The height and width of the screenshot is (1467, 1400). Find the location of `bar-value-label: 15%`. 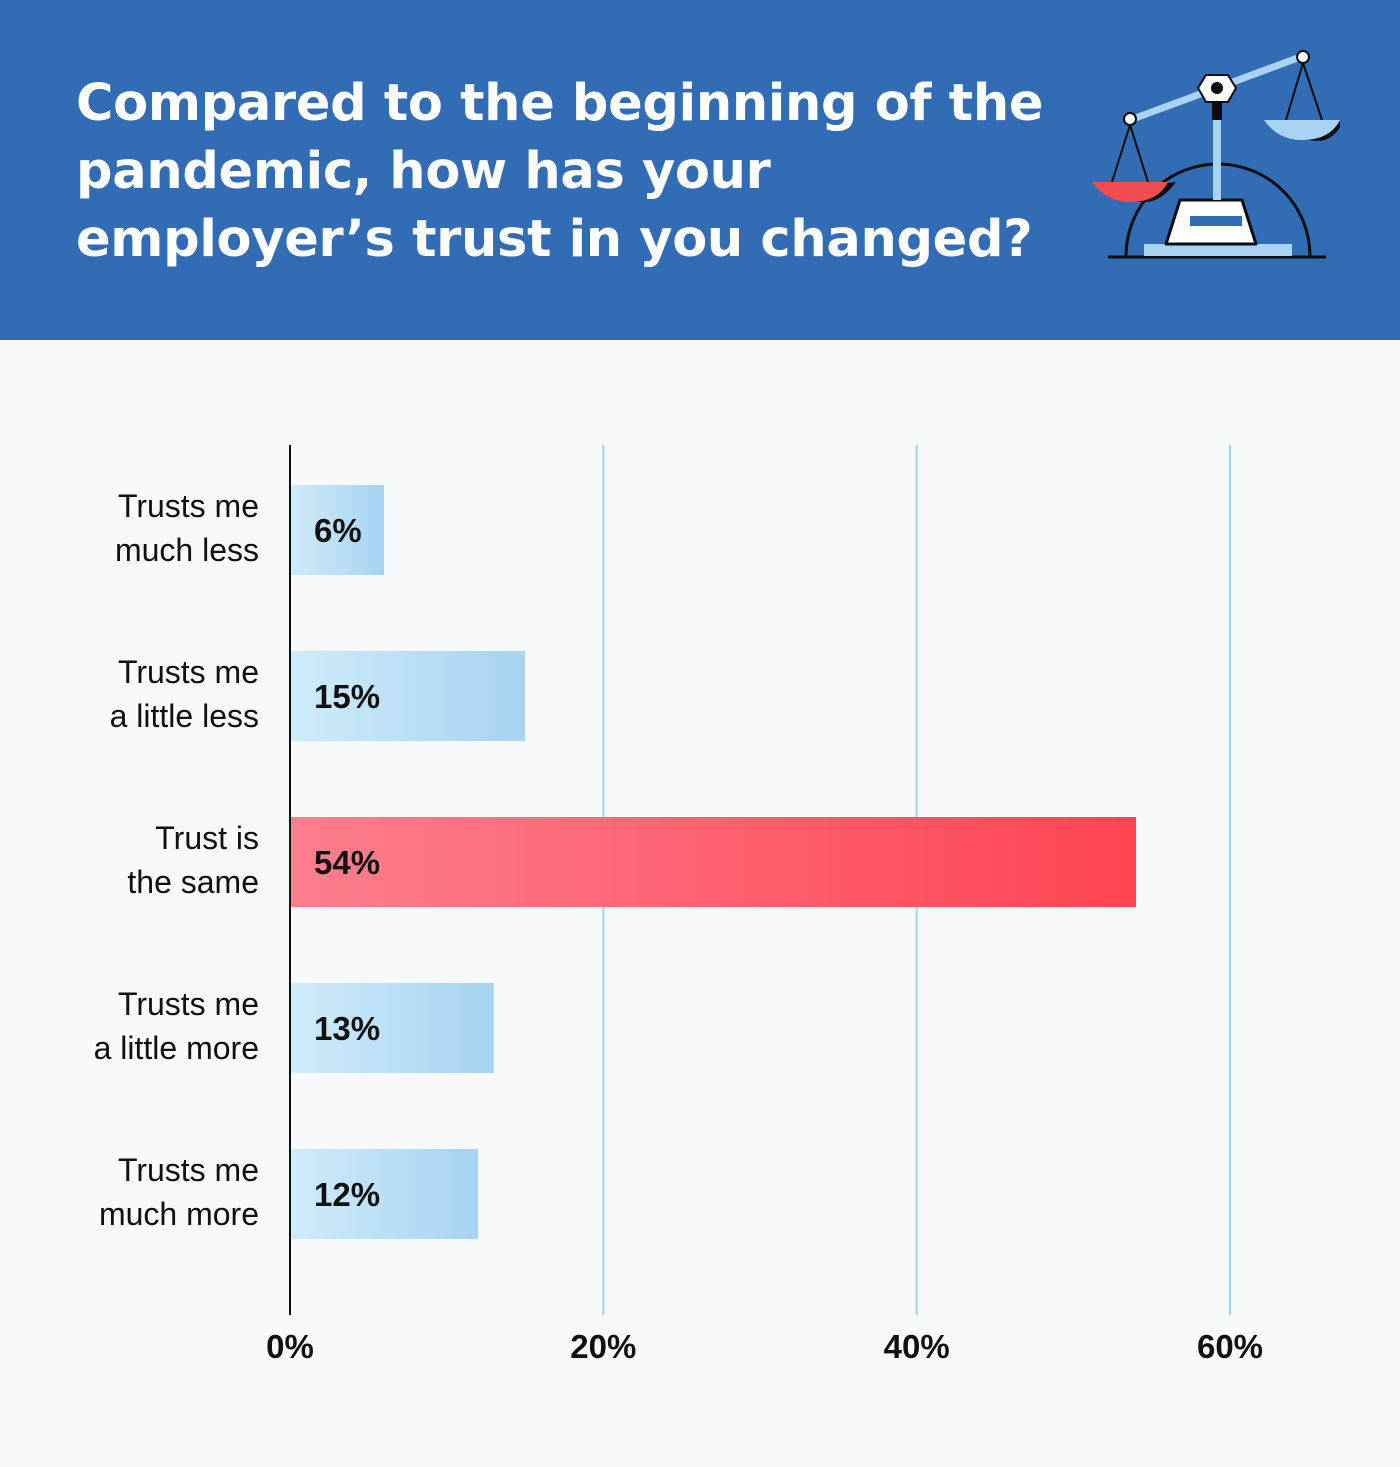

bar-value-label: 15% is located at coordinates (347, 696).